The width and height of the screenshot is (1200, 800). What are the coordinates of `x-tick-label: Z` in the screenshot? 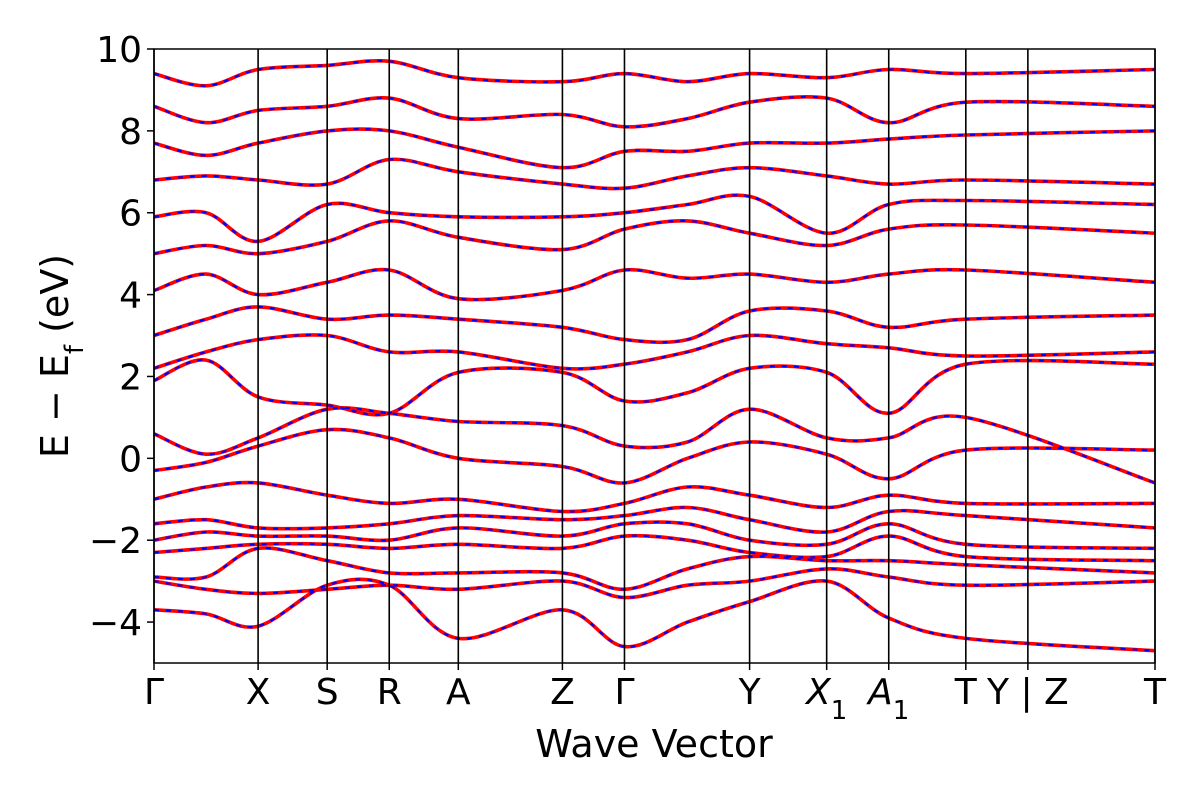 It's located at (562, 692).